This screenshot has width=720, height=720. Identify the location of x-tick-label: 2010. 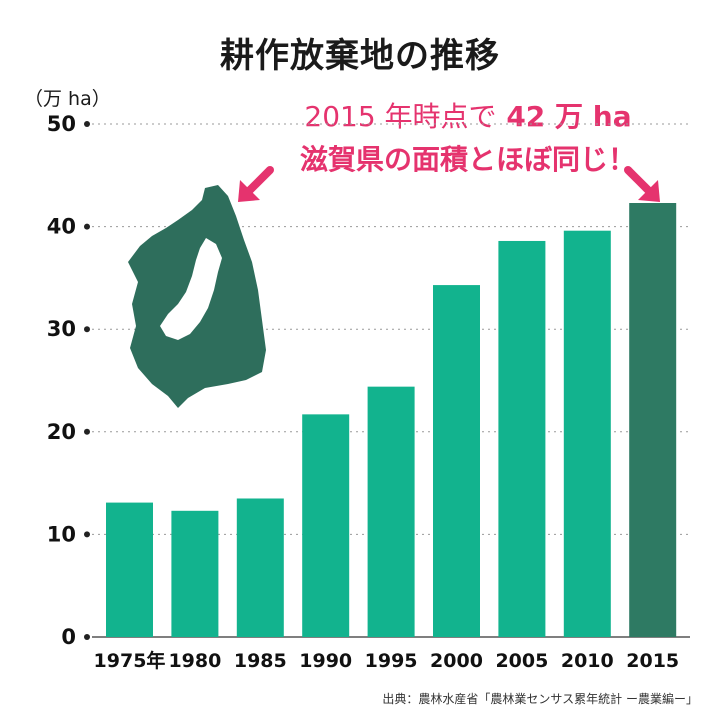
(587, 661).